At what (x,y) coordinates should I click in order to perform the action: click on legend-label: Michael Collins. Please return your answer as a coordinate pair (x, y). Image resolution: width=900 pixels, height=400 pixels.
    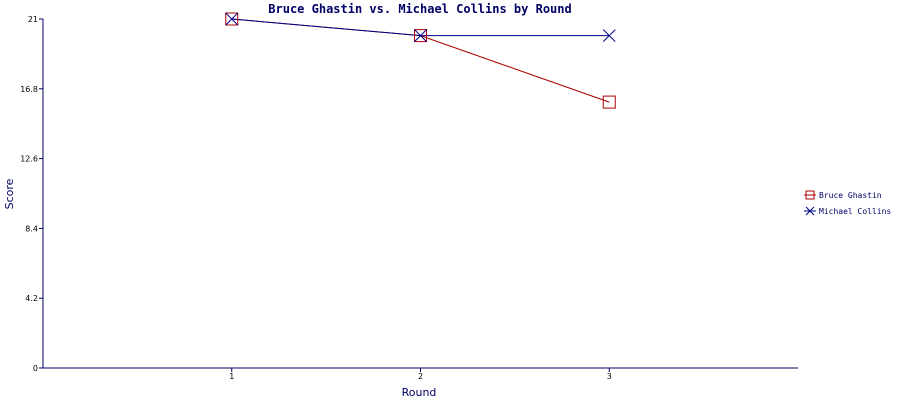
    Looking at the image, I should click on (855, 211).